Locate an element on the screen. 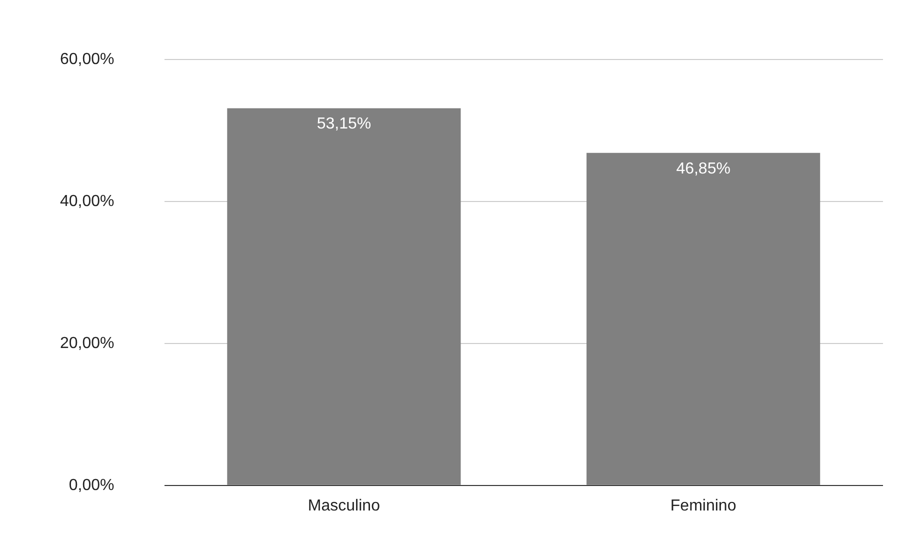 This screenshot has width=903, height=545. y-tick-label: 0,00% is located at coordinates (91, 485).